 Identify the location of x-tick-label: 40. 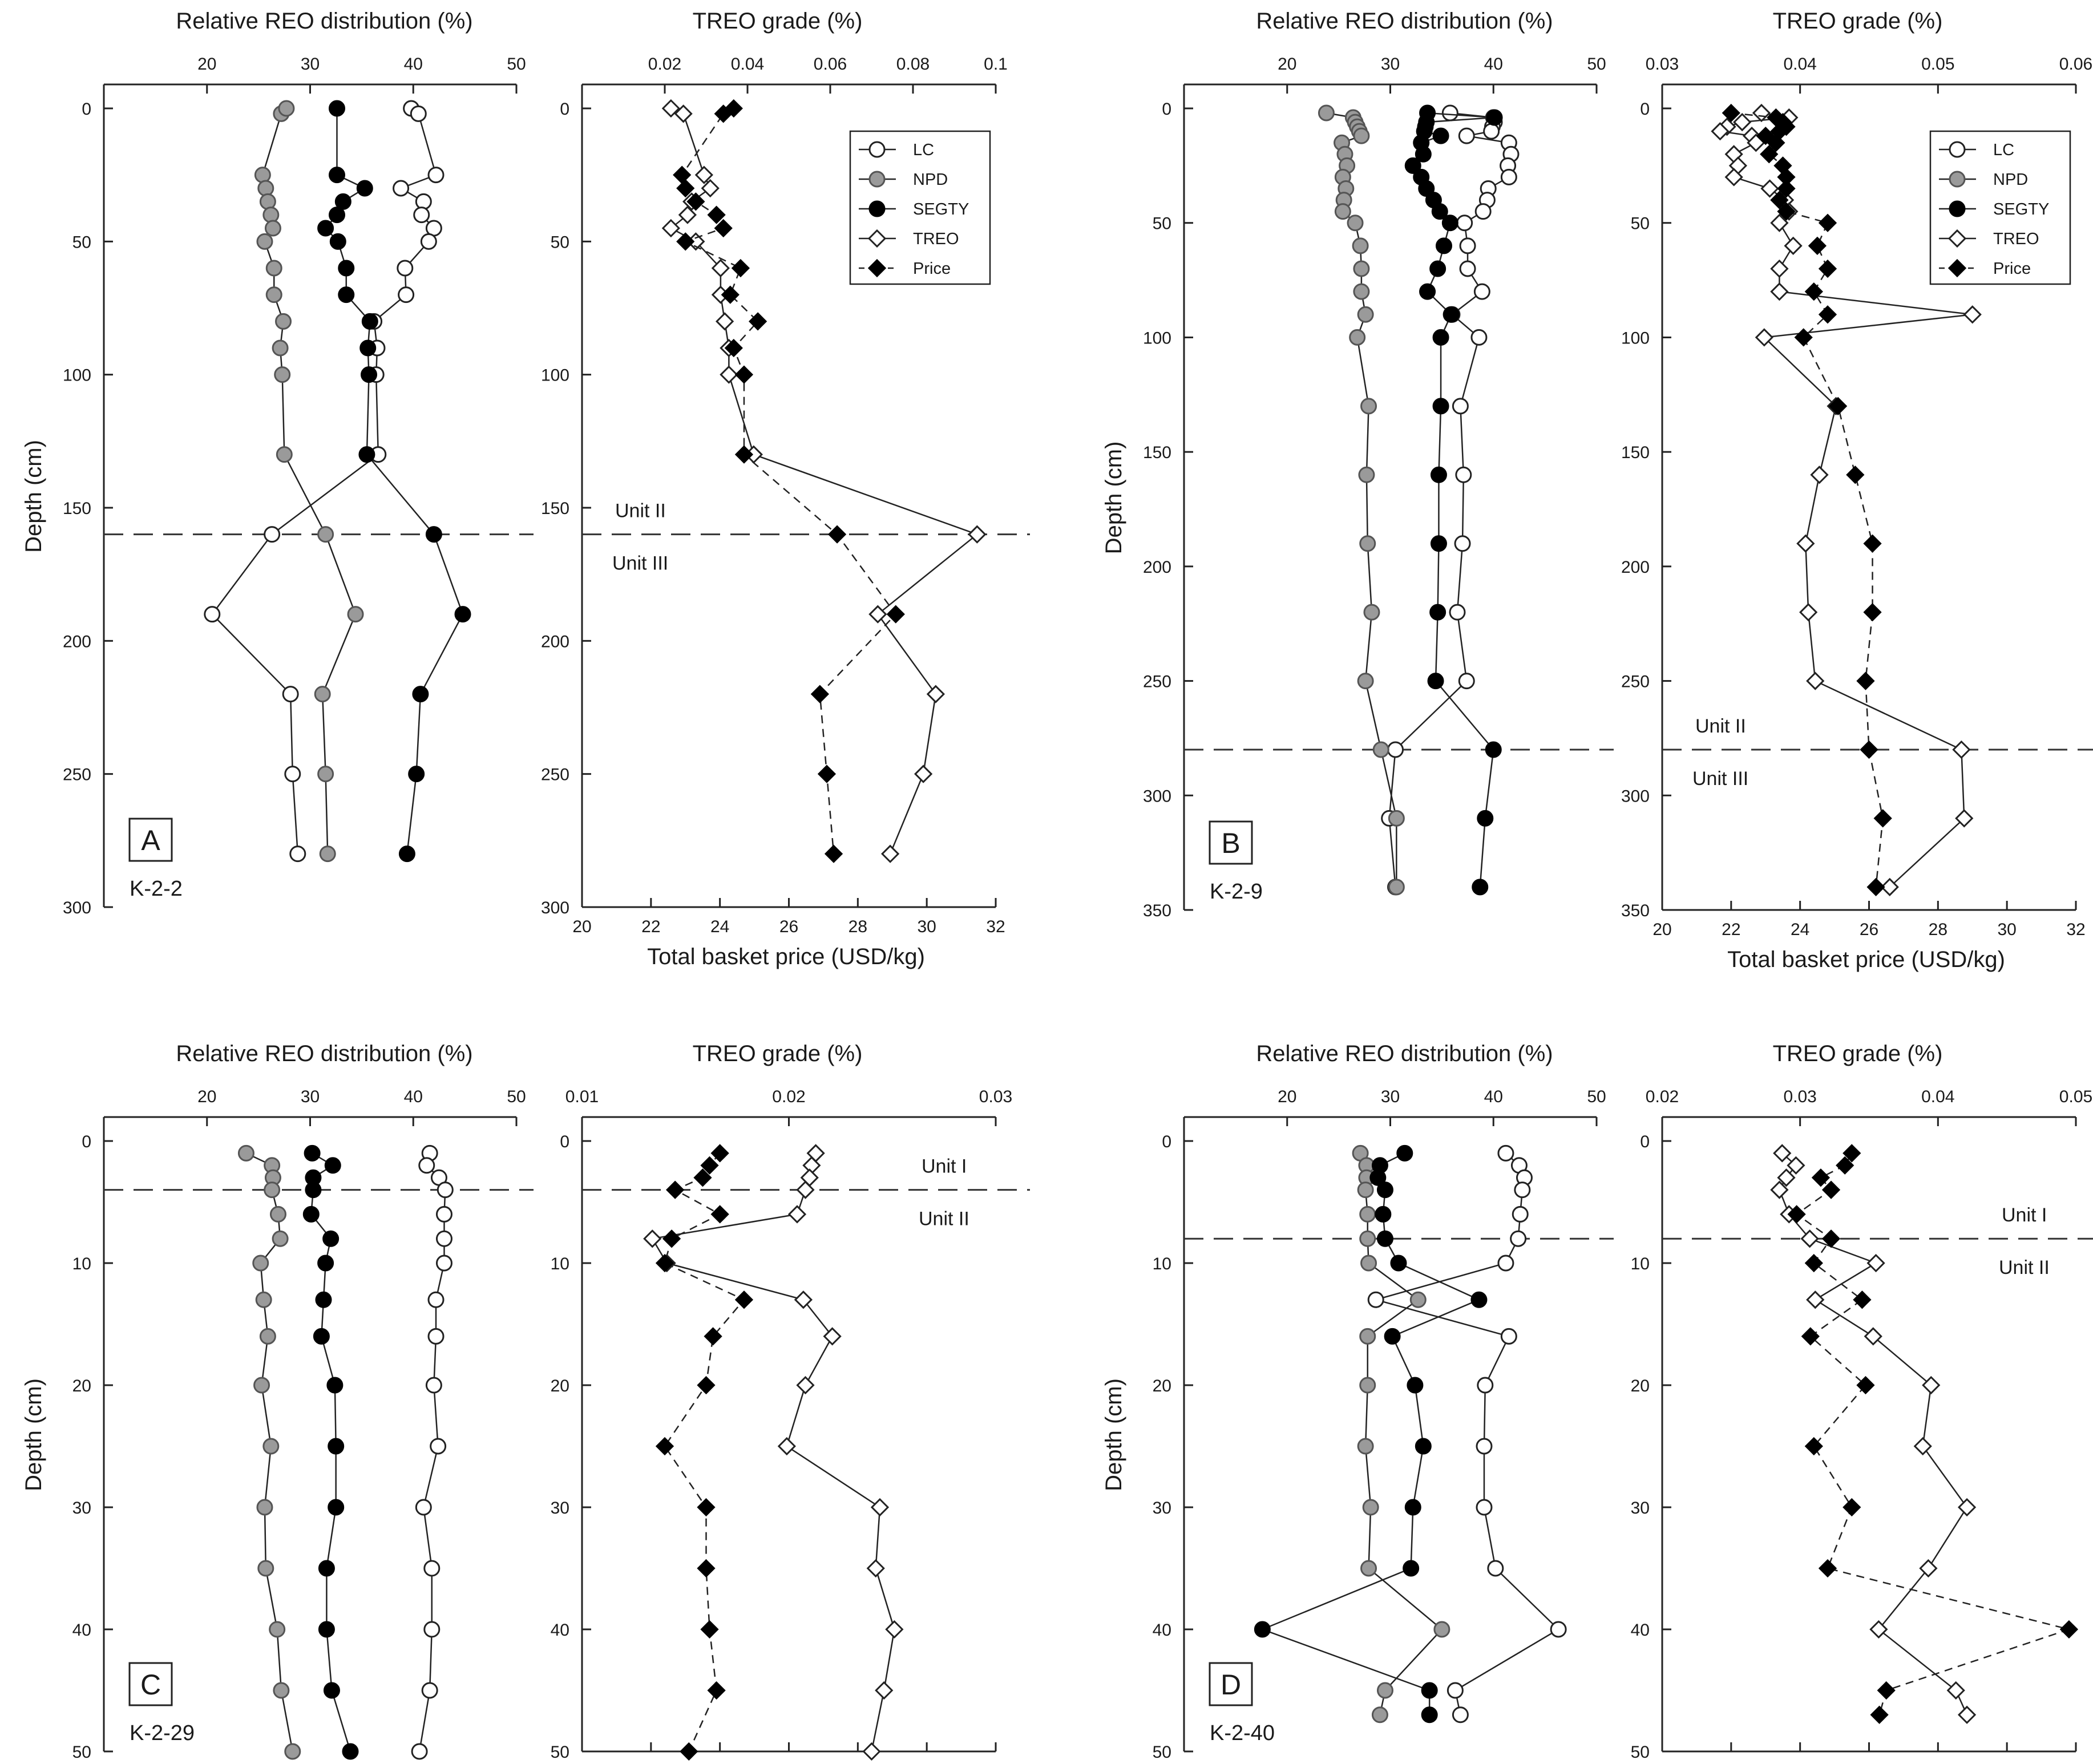
(1493, 64).